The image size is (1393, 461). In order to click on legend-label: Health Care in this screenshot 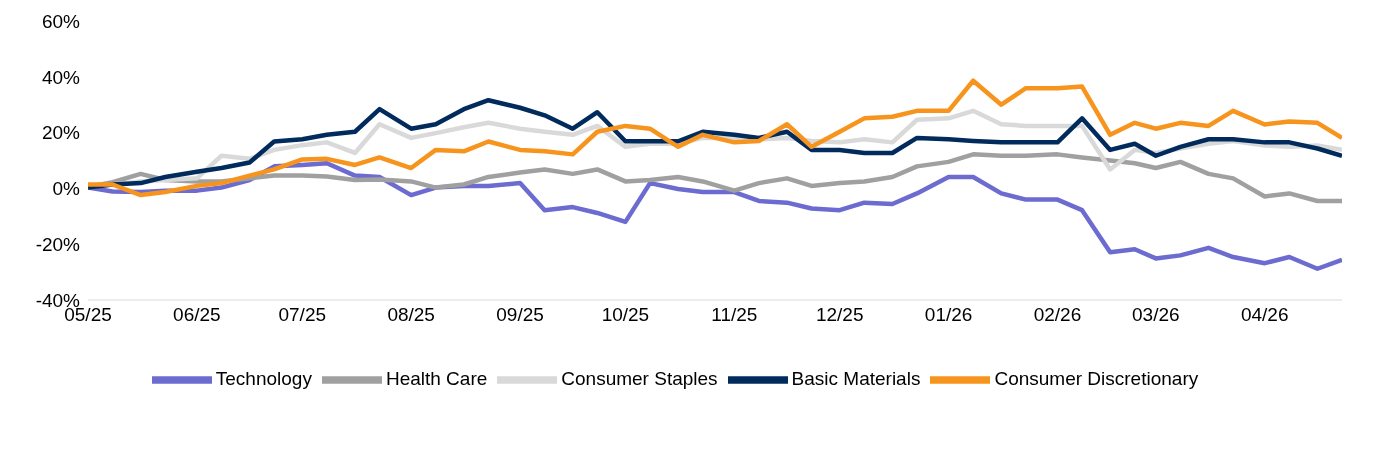, I will do `click(436, 379)`.